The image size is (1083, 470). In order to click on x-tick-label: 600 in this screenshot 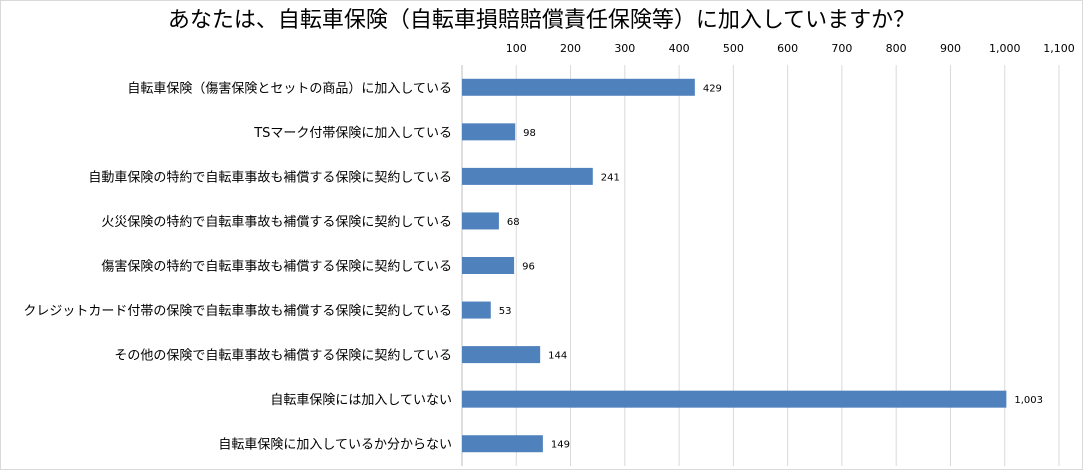, I will do `click(787, 48)`.